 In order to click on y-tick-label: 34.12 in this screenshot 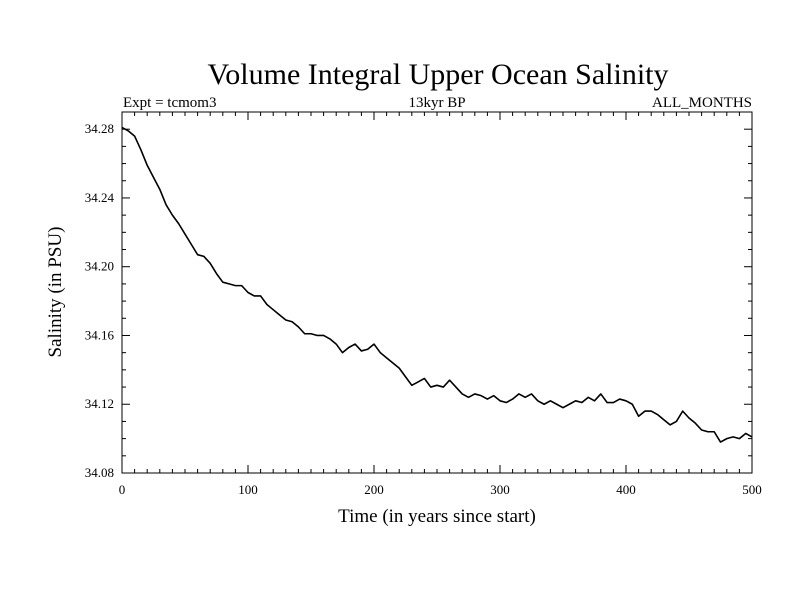, I will do `click(99, 403)`.